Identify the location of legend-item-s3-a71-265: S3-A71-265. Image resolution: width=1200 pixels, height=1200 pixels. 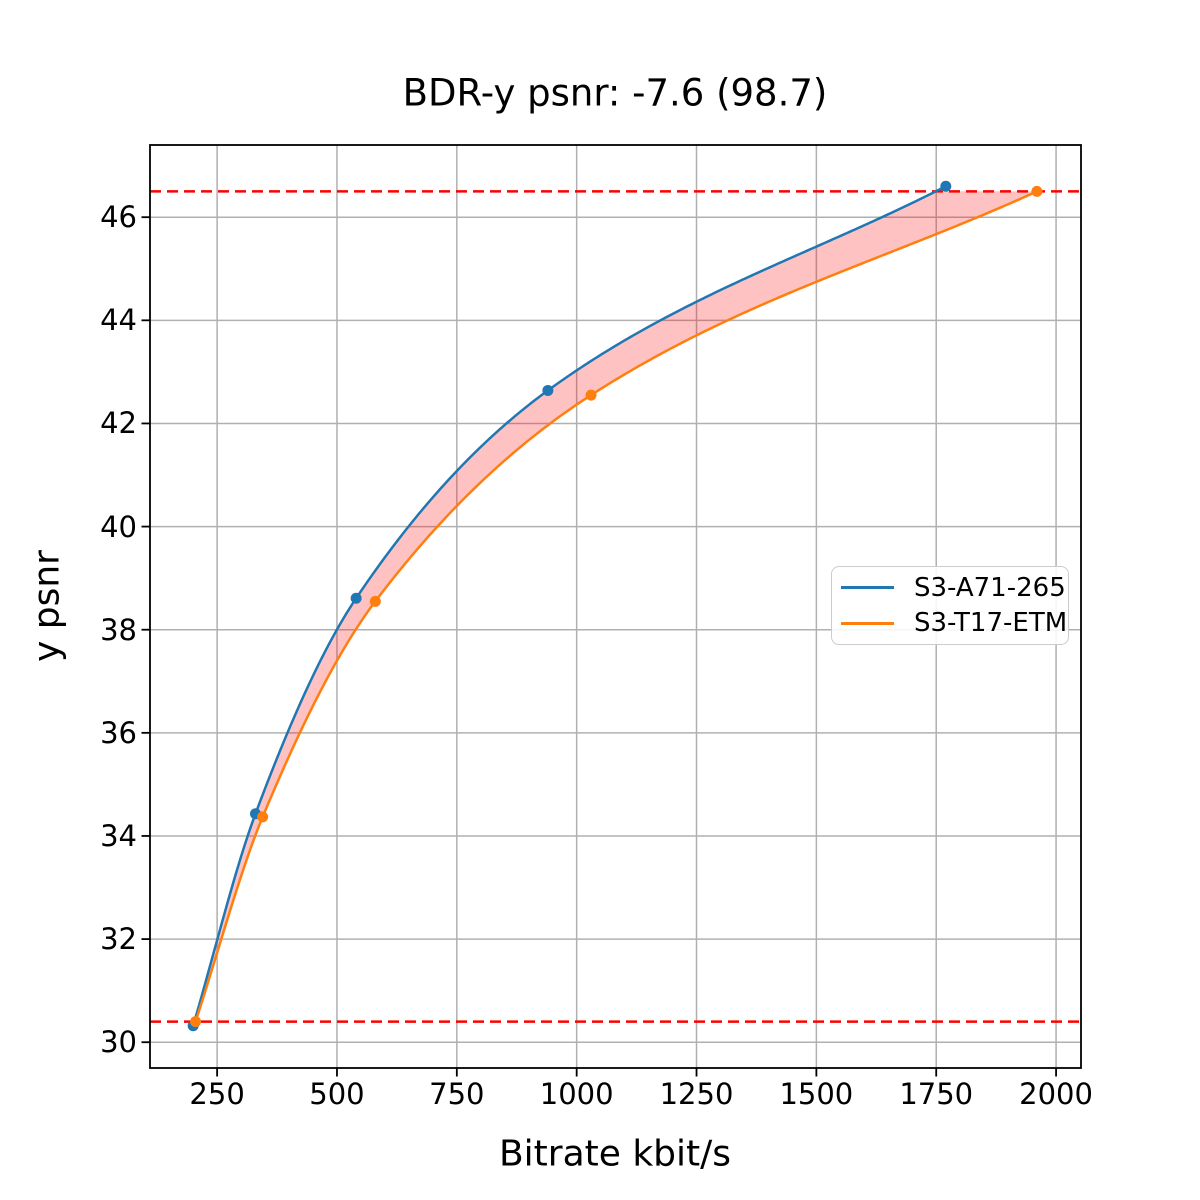
(950, 587).